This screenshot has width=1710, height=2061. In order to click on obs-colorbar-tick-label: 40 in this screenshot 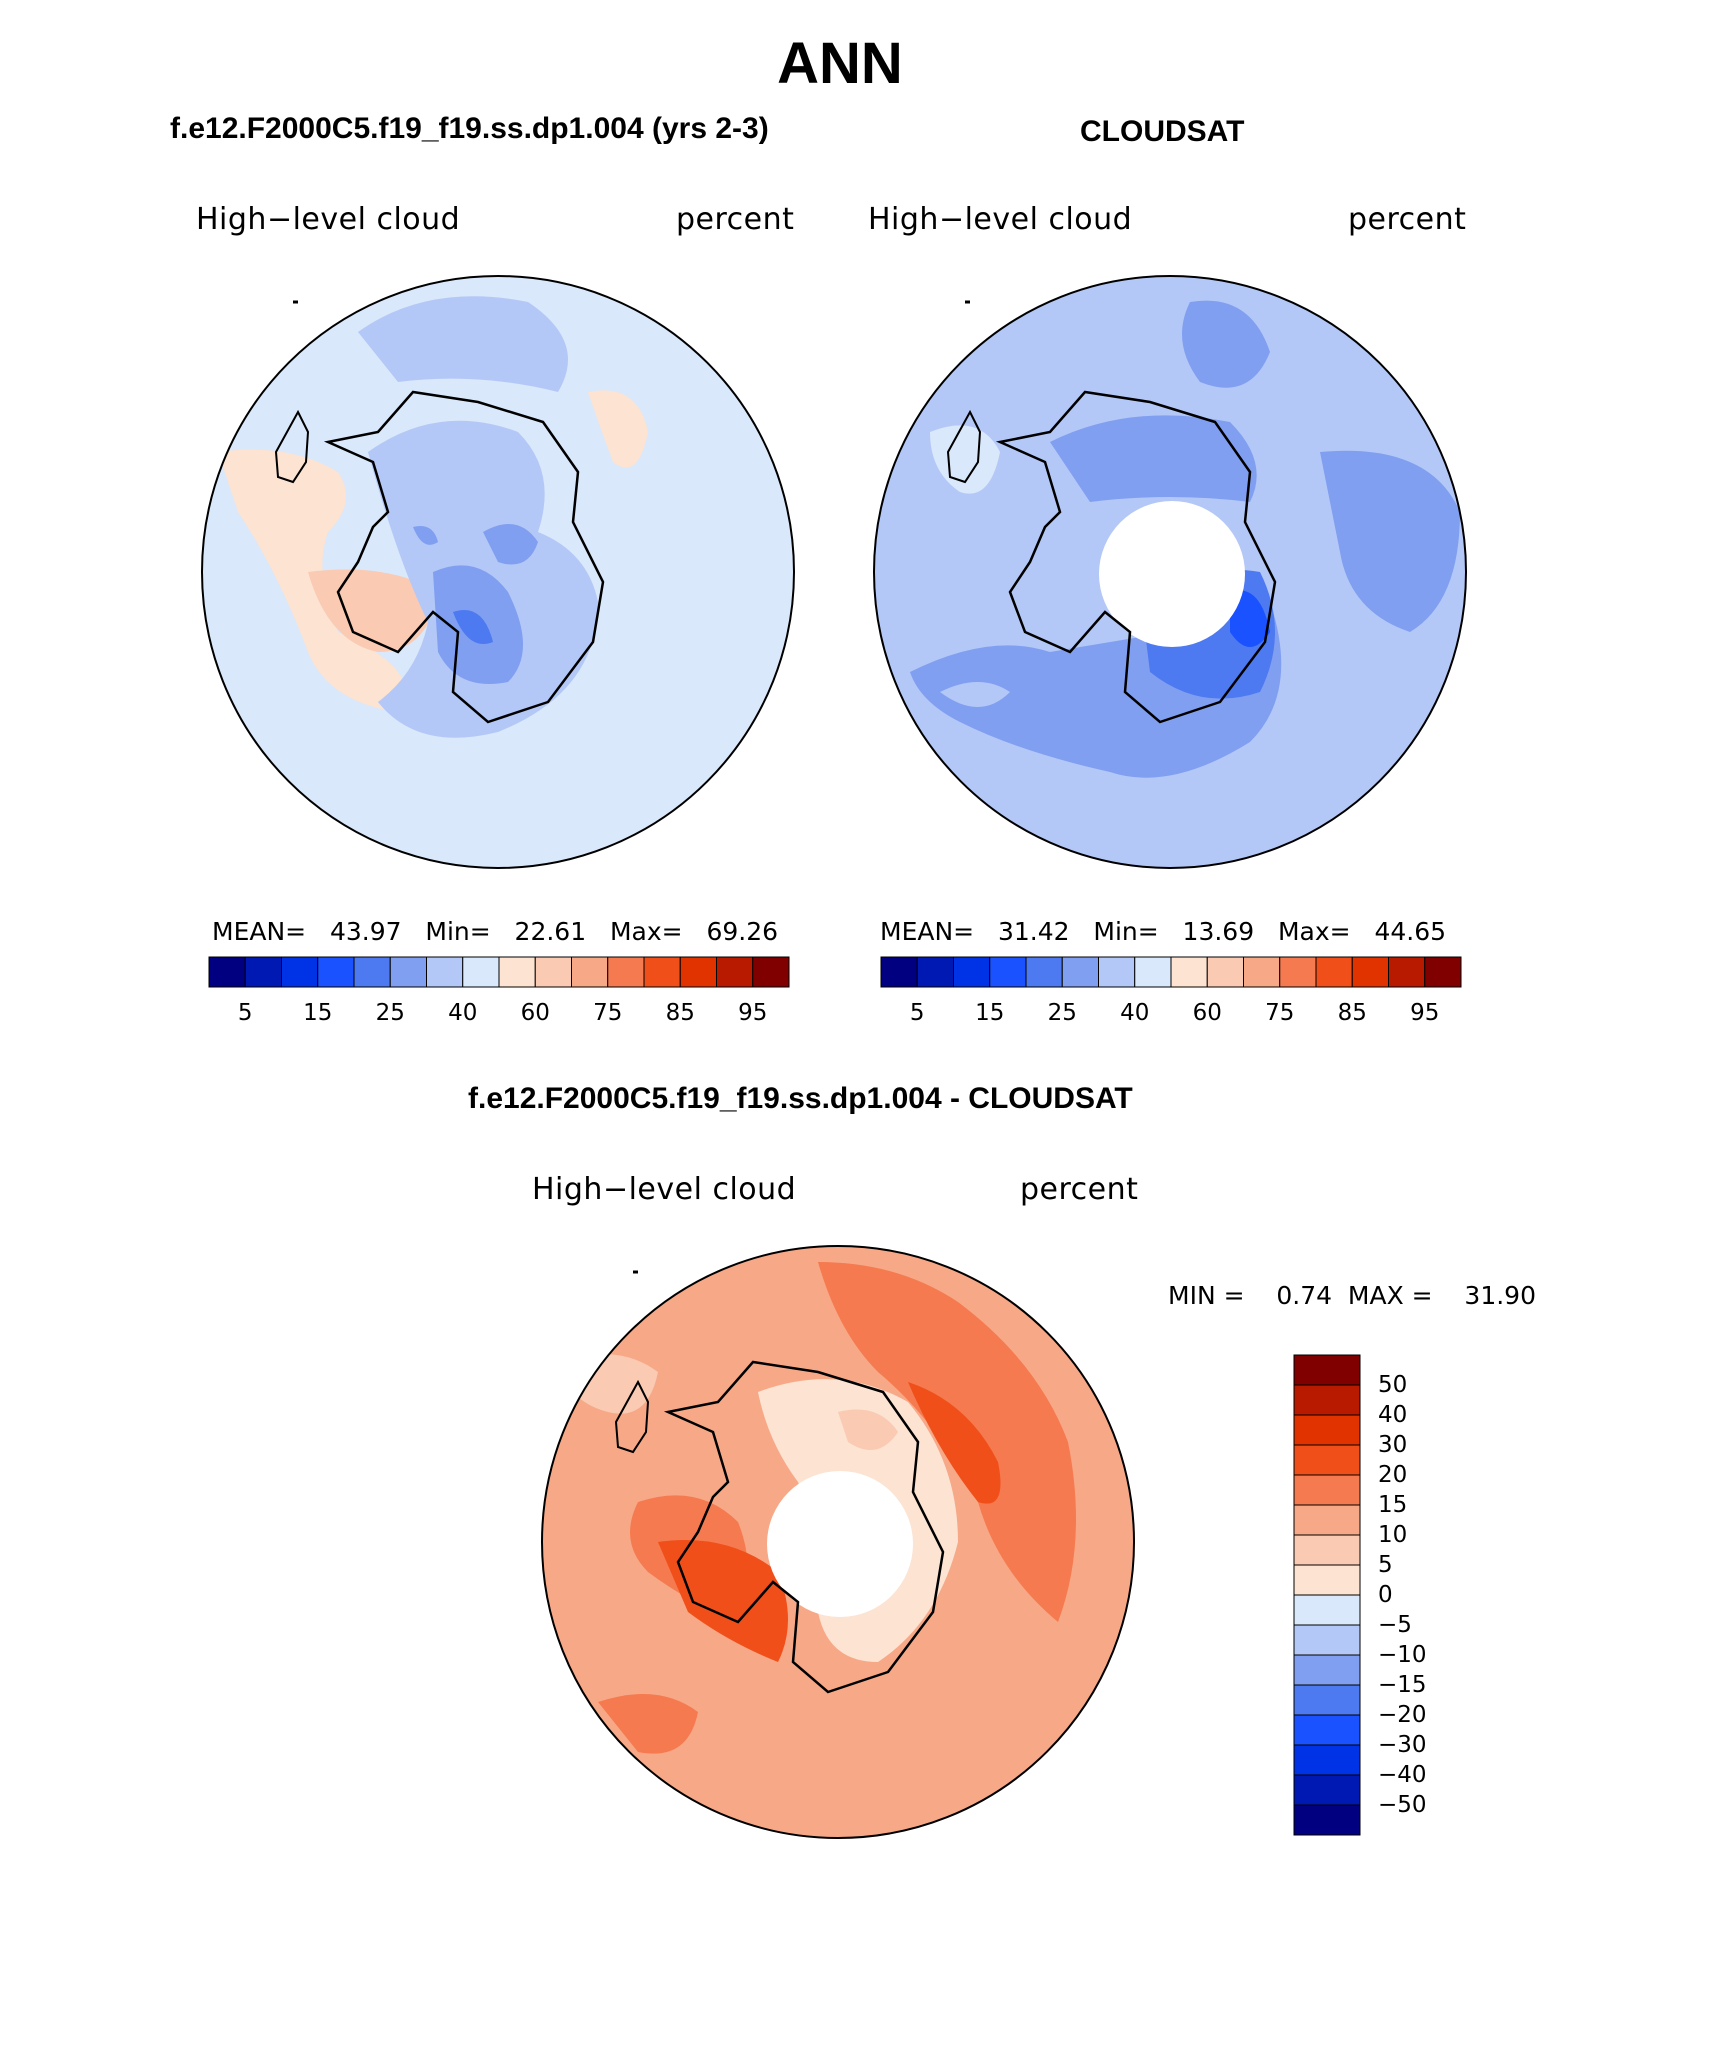, I will do `click(1135, 1013)`.